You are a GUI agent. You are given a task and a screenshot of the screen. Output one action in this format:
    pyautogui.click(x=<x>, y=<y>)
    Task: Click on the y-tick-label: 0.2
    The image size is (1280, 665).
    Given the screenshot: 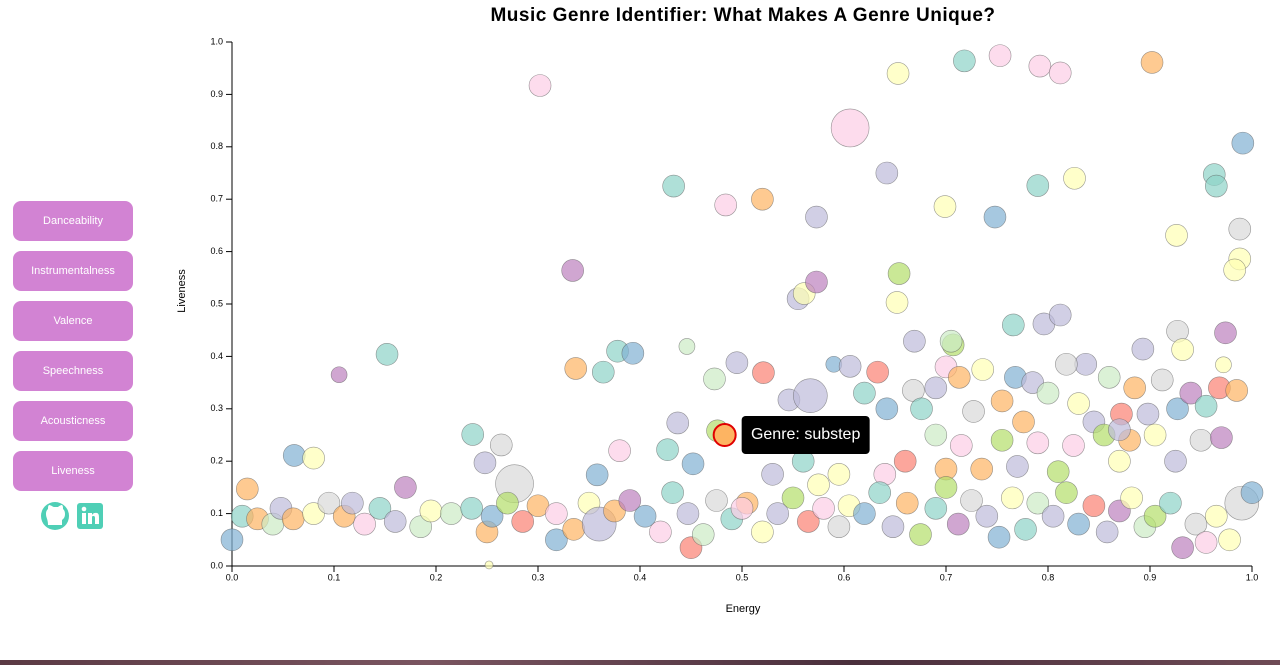 What is the action you would take?
    pyautogui.click(x=216, y=461)
    